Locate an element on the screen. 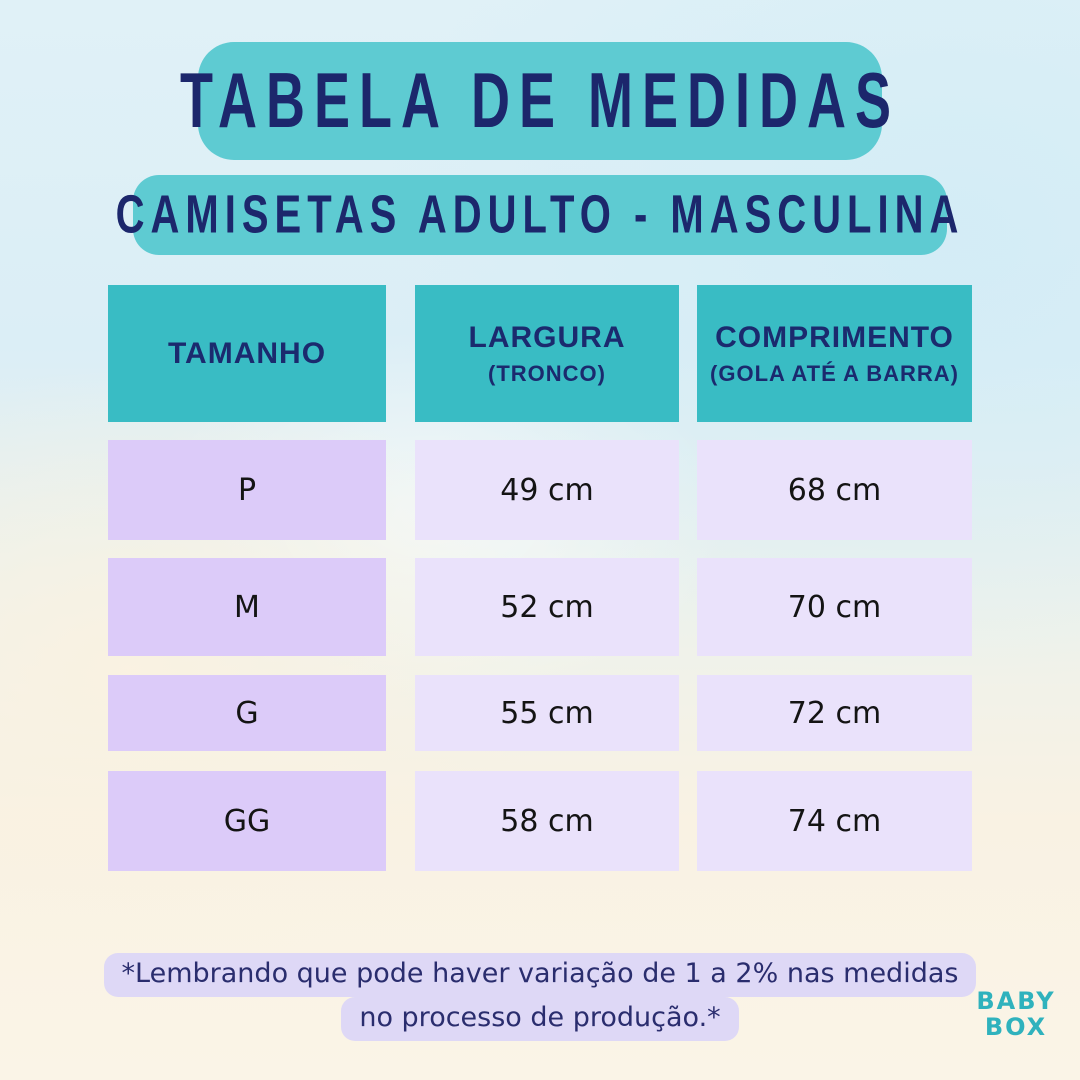  table-row: P 49 cm 68 cm is located at coordinates (540, 490).